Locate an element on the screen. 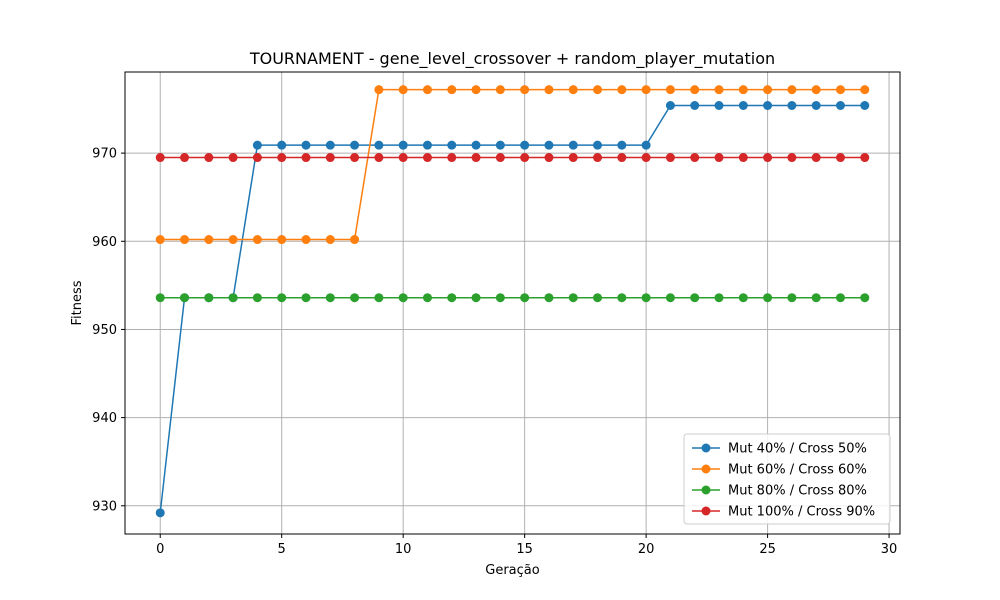  legend-label: Mut 80% / Cross 80% is located at coordinates (797, 491).